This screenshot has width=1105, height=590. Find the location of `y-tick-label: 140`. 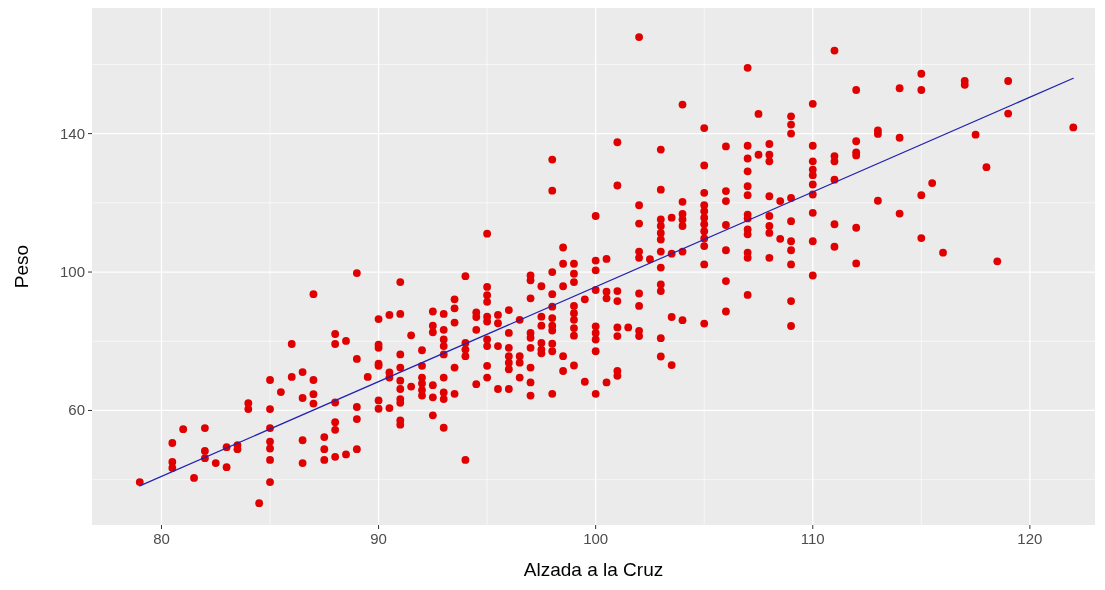

y-tick-label: 140 is located at coordinates (72, 133).